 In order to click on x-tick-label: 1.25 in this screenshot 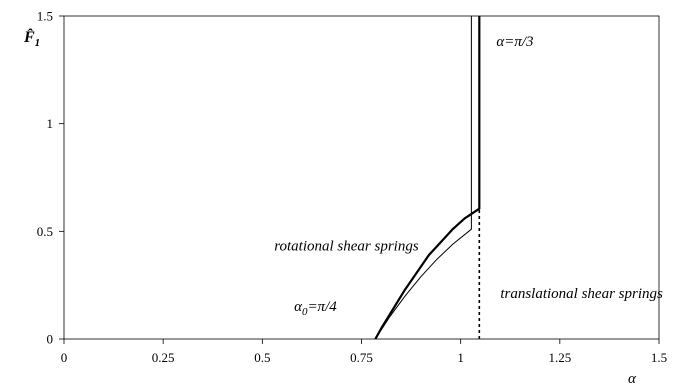, I will do `click(559, 357)`.